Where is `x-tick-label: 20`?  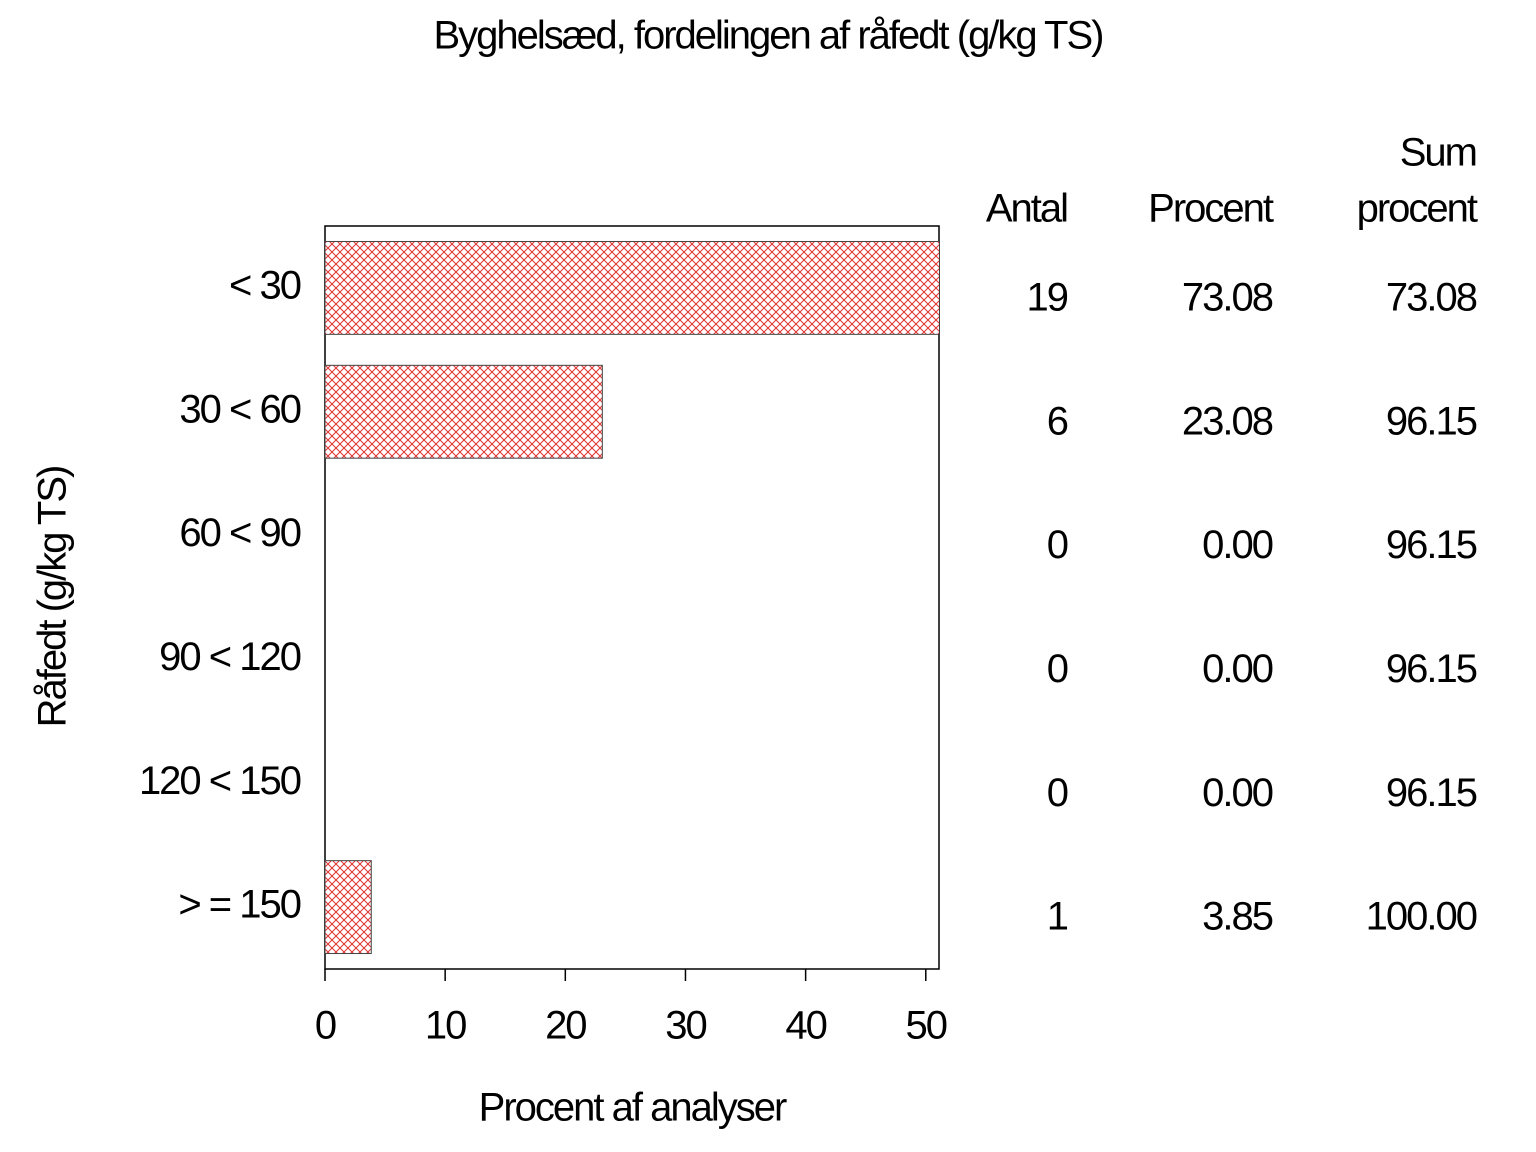 x-tick-label: 20 is located at coordinates (565, 1026).